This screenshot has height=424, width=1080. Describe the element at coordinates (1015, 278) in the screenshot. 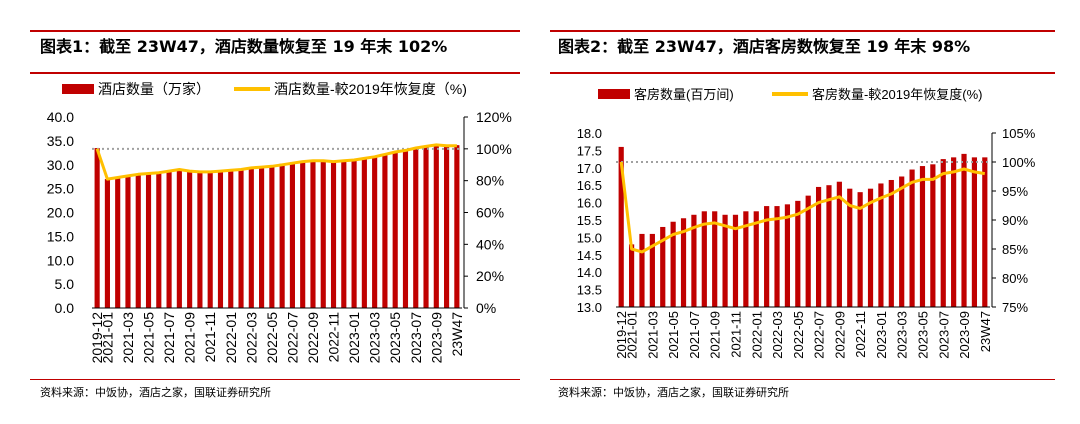

I see `y-right-tick-label: 80%` at that location.